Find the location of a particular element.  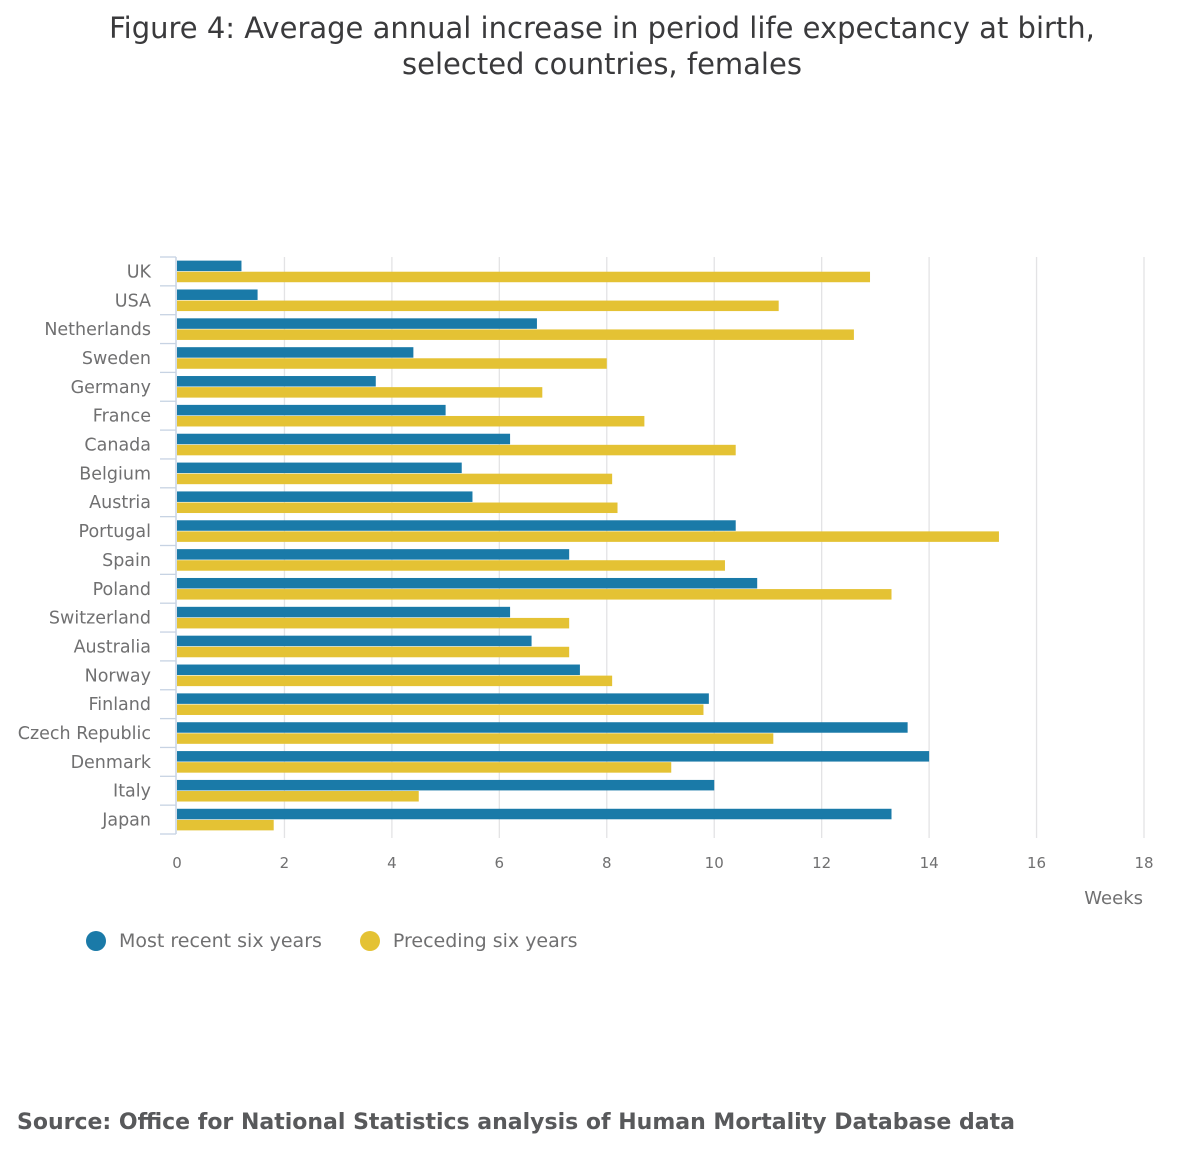

x-tick-label: 0 is located at coordinates (177, 863).